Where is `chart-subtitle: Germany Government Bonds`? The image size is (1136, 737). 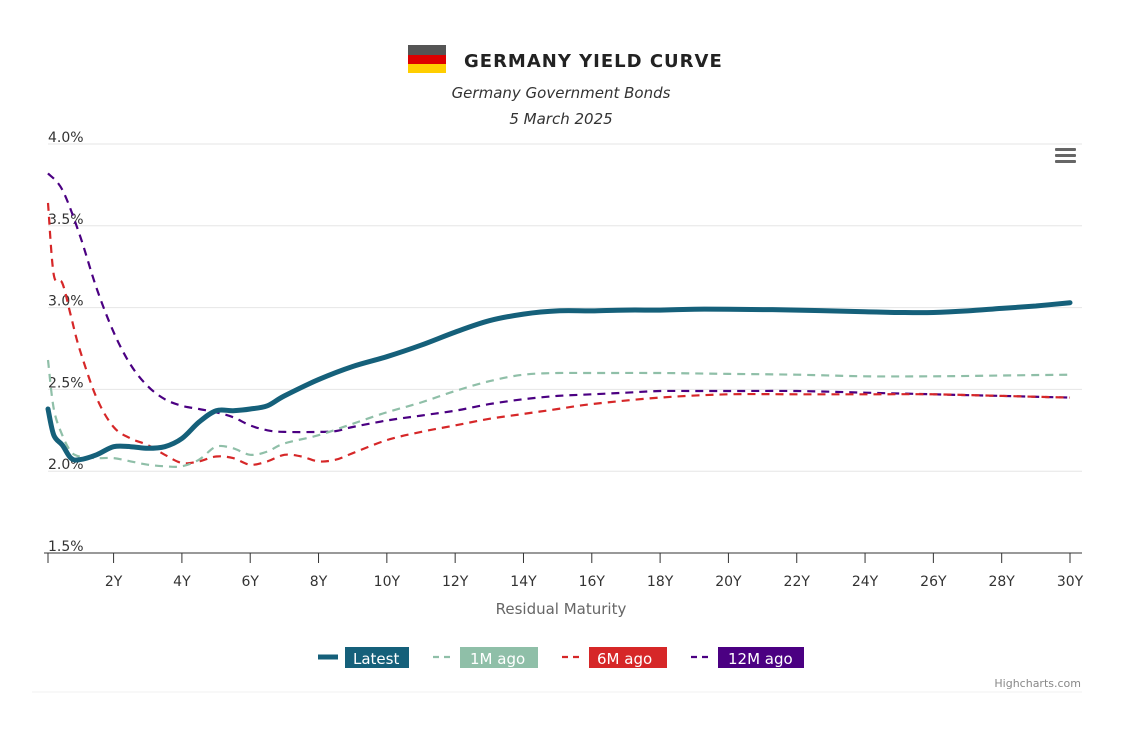 chart-subtitle: Germany Government Bonds is located at coordinates (561, 93).